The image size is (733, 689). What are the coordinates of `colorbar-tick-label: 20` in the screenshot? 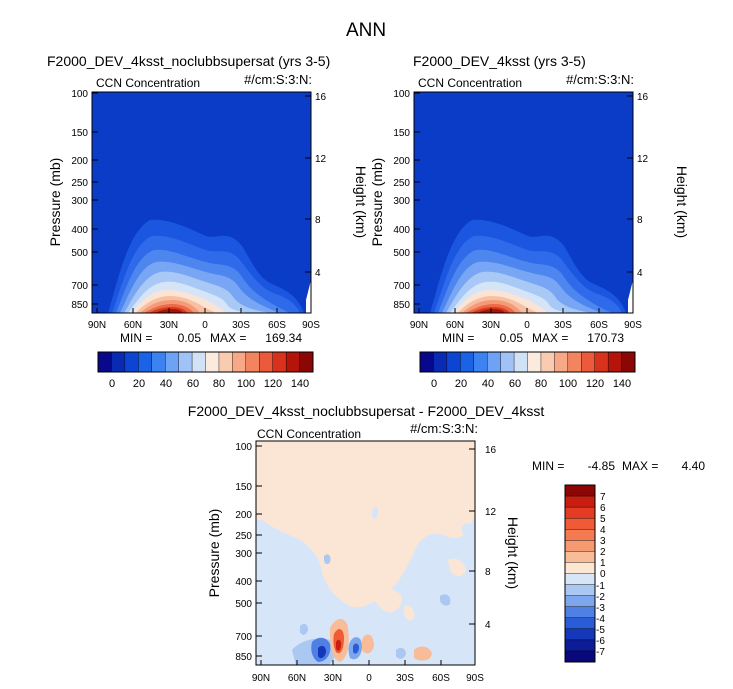 It's located at (461, 384).